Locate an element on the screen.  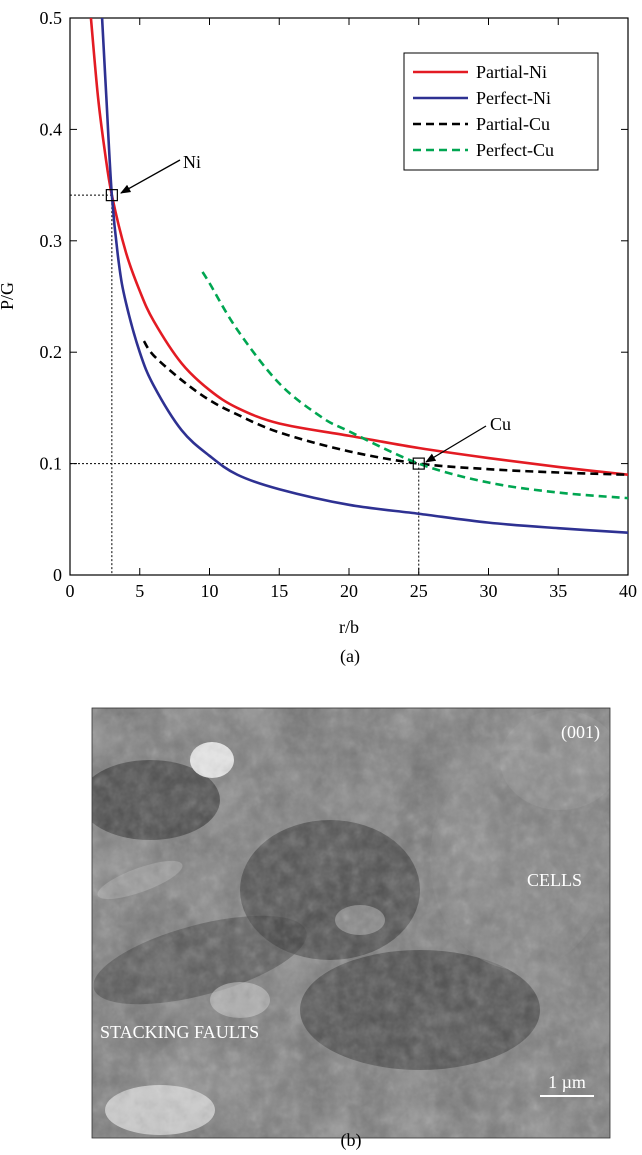
x-tick-label: 15 is located at coordinates (279, 591).